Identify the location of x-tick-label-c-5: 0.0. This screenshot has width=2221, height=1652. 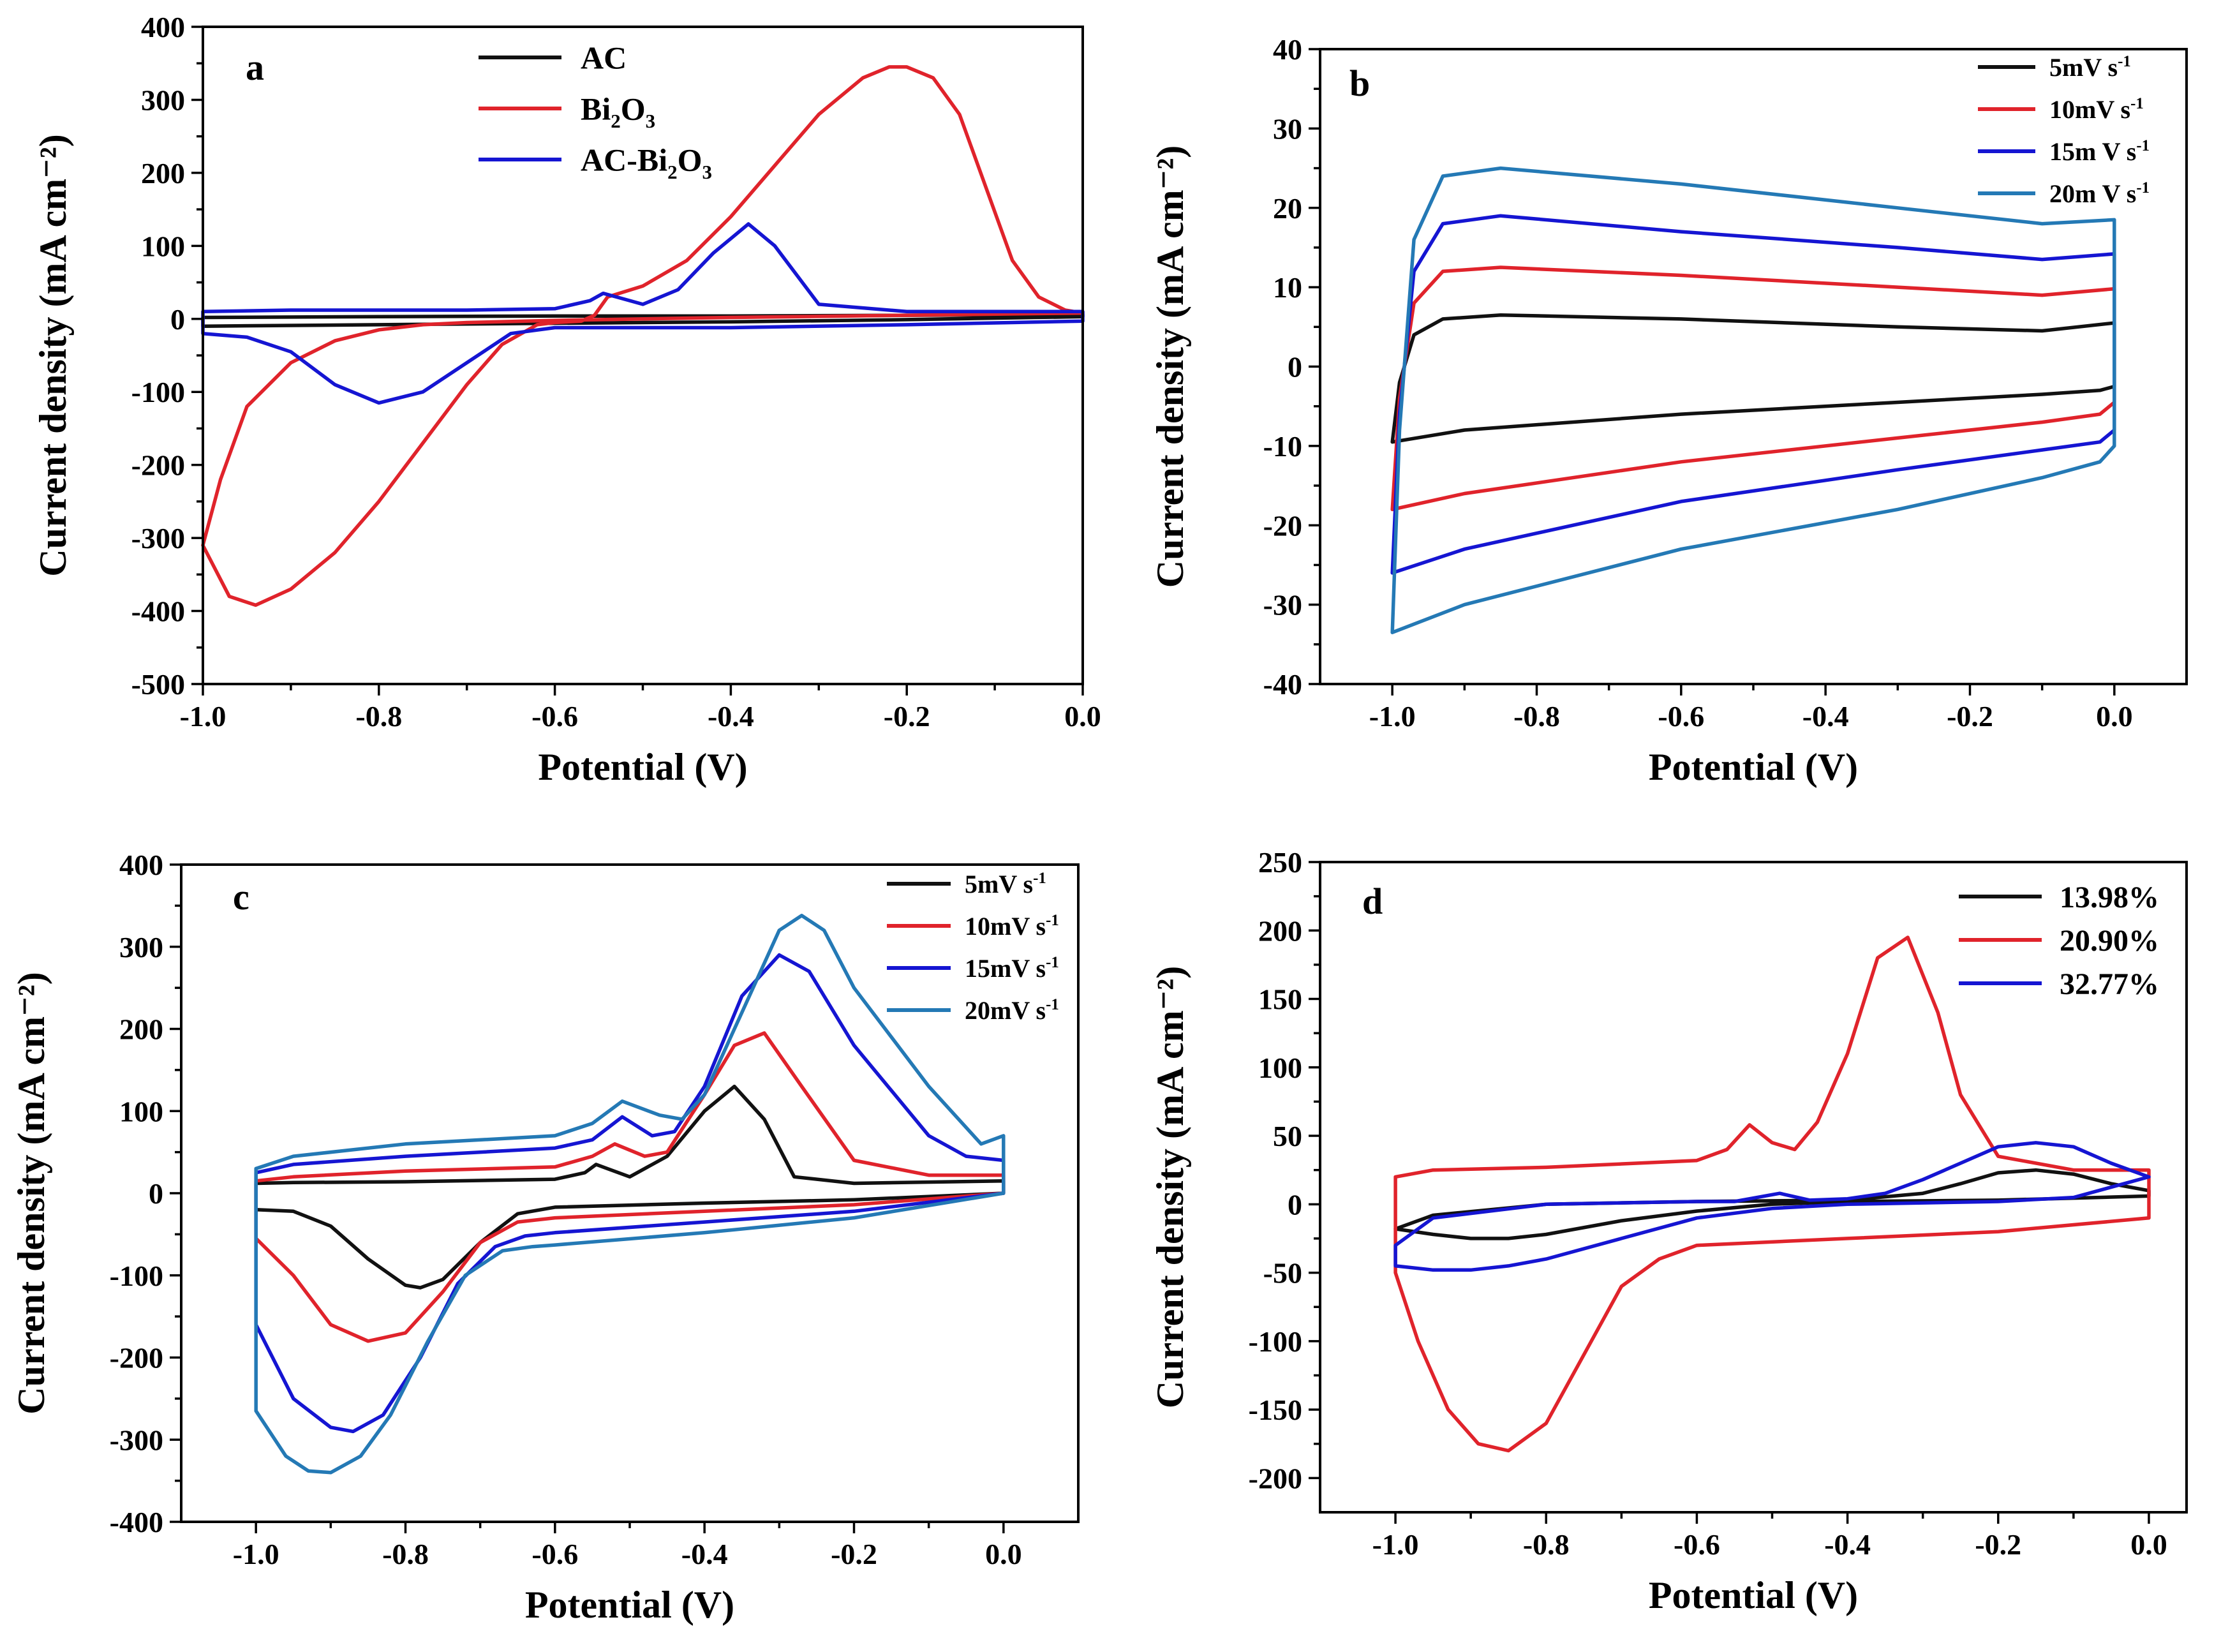
(1003, 1554).